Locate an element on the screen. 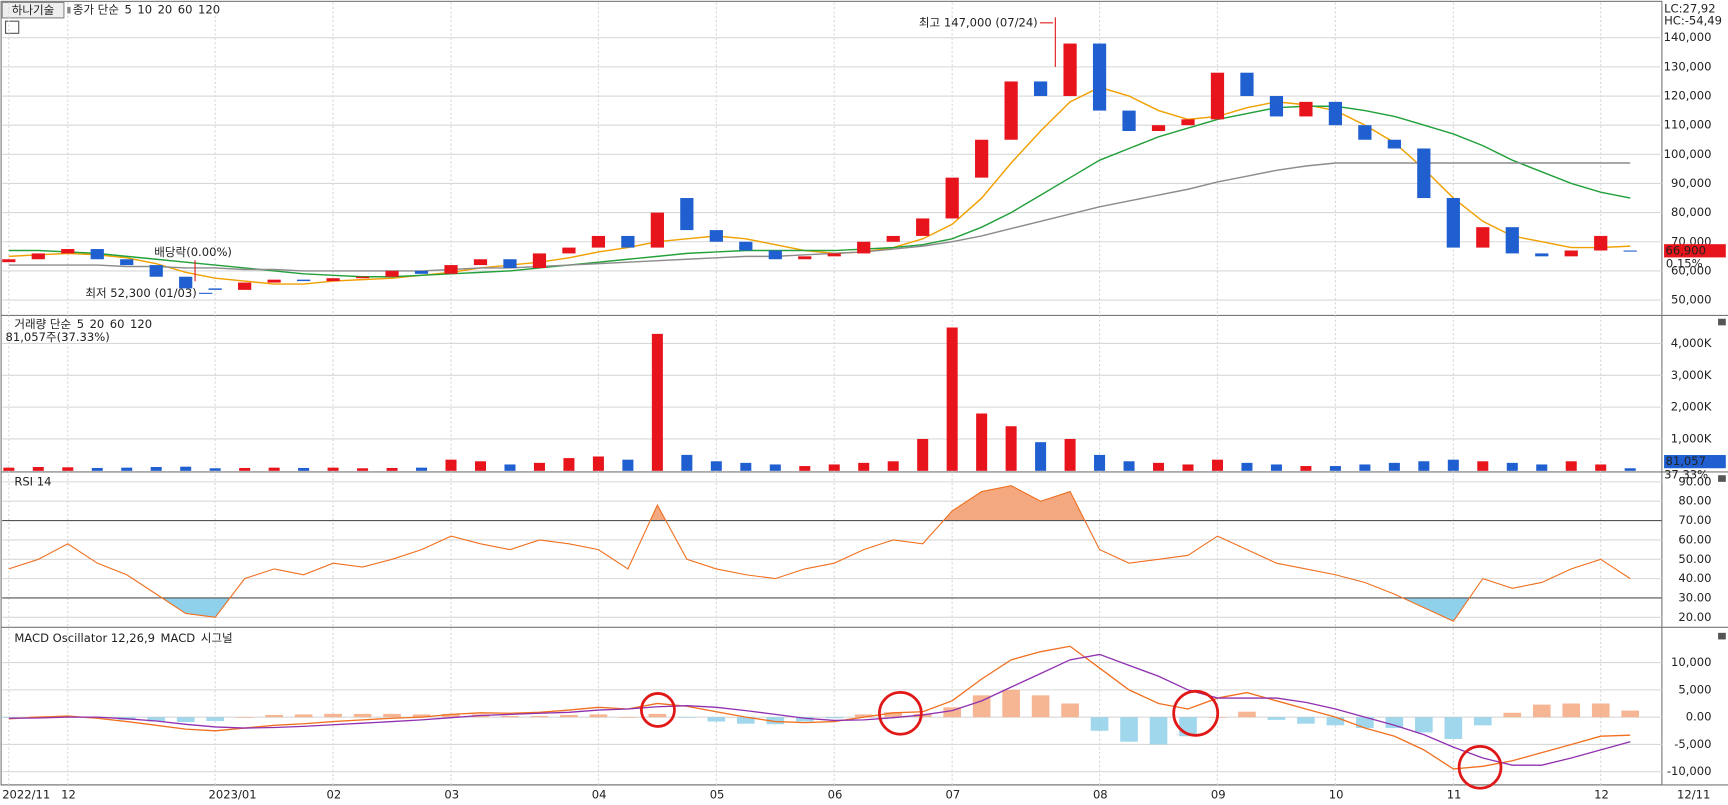 The image size is (1728, 805). legend-entry: 5 is located at coordinates (80, 324).